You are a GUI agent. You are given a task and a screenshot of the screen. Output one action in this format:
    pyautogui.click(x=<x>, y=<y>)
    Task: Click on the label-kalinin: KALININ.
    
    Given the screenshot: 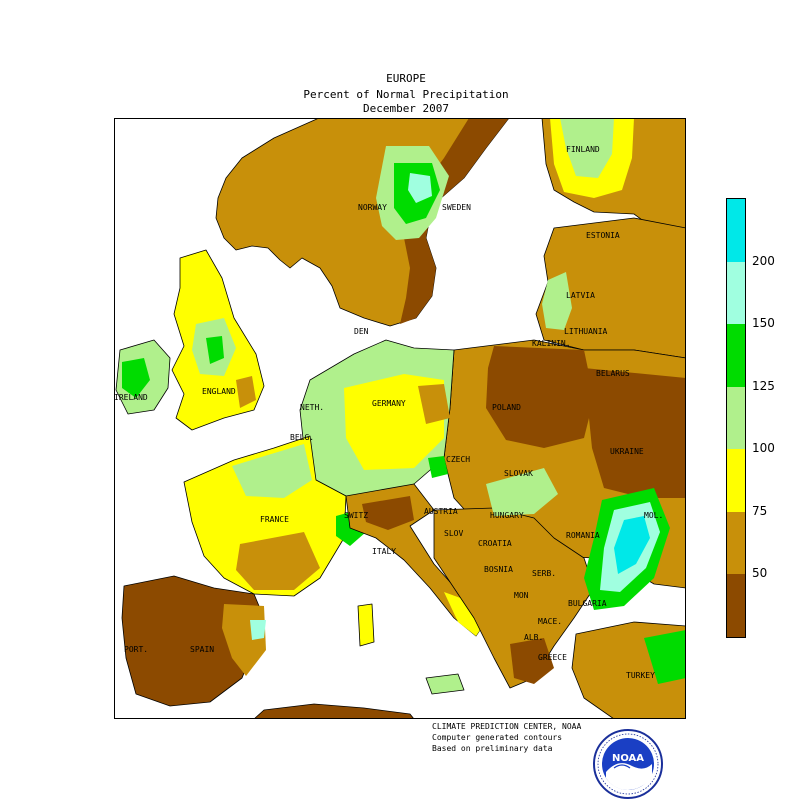 What is the action you would take?
    pyautogui.click(x=551, y=343)
    